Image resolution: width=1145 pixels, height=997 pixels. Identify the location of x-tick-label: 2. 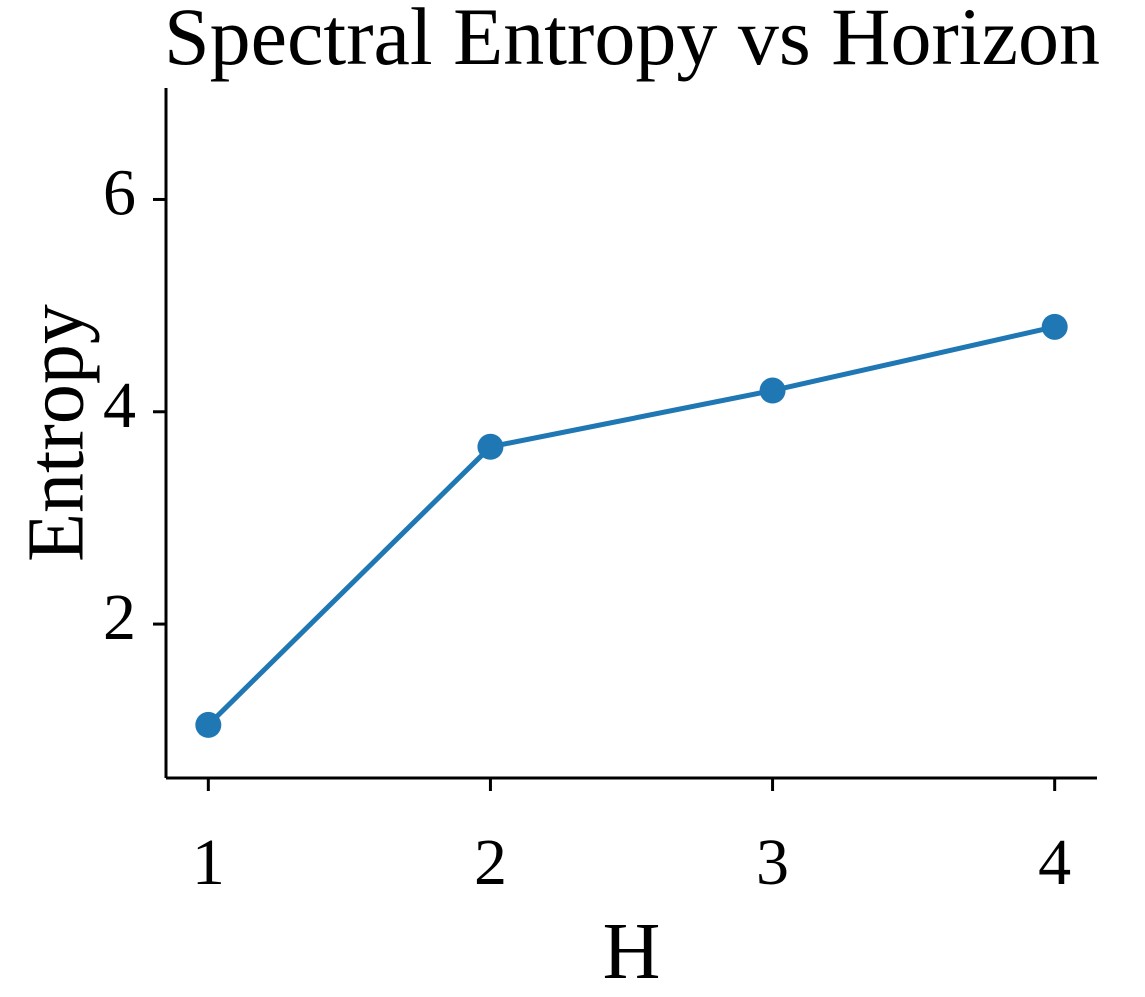
(490, 862).